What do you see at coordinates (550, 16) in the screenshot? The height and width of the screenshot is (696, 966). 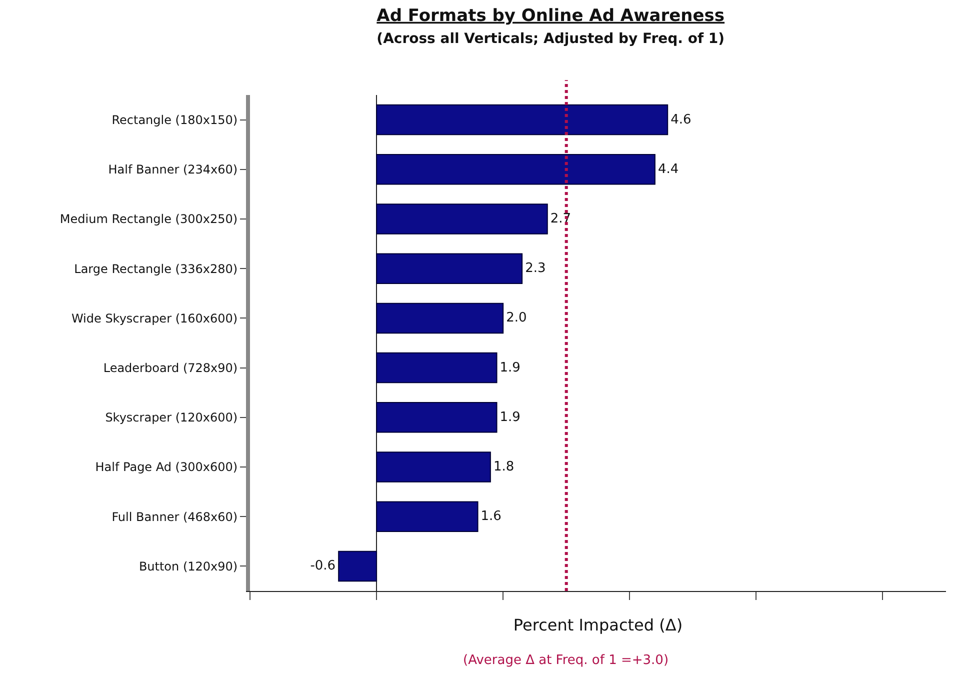 I see `chart-title: Ad Formats by Online Ad Awareness` at bounding box center [550, 16].